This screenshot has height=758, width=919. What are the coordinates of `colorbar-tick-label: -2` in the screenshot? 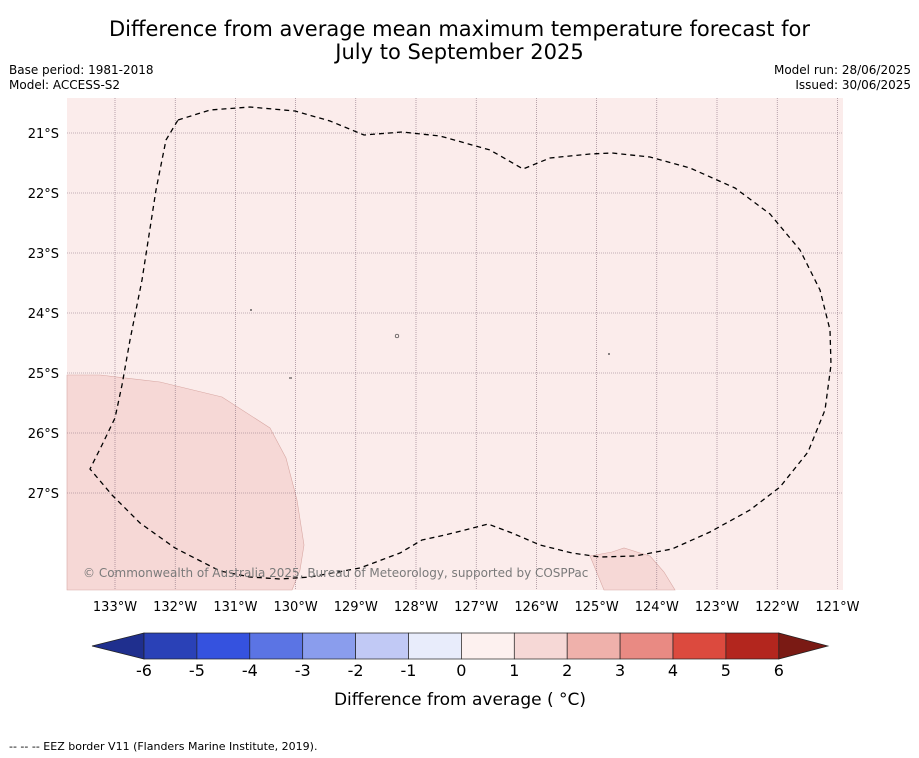 It's located at (356, 670).